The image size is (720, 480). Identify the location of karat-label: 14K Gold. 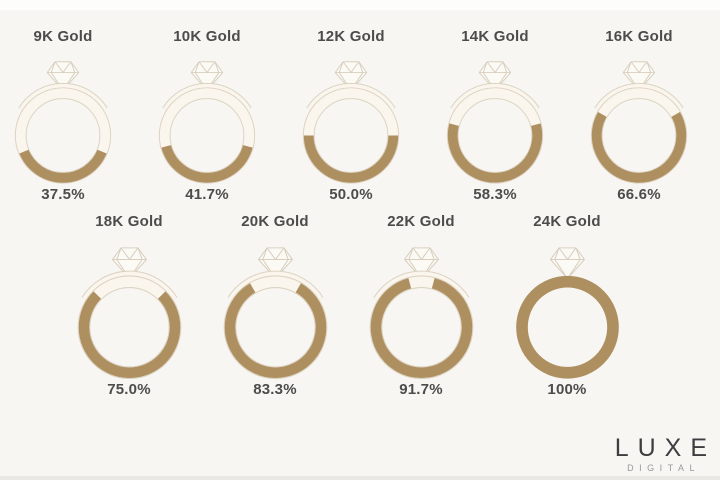
(495, 36).